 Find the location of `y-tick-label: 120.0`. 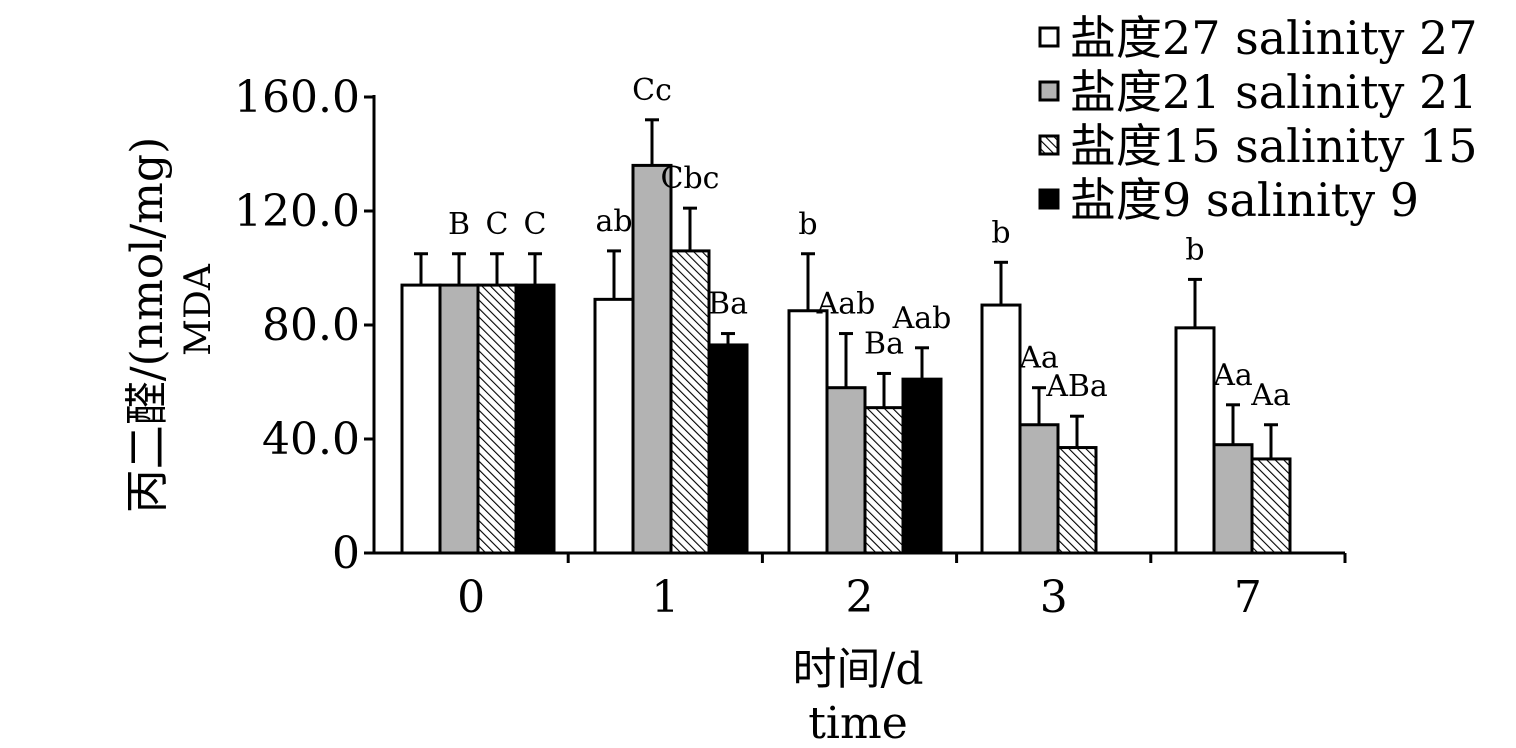

y-tick-label: 120.0 is located at coordinates (297, 211).